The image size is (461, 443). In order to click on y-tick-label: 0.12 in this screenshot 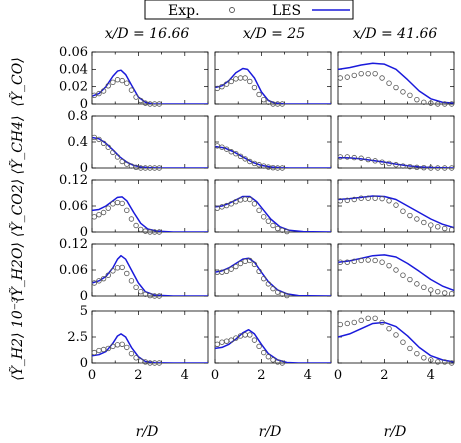, I will do `click(73, 180)`.